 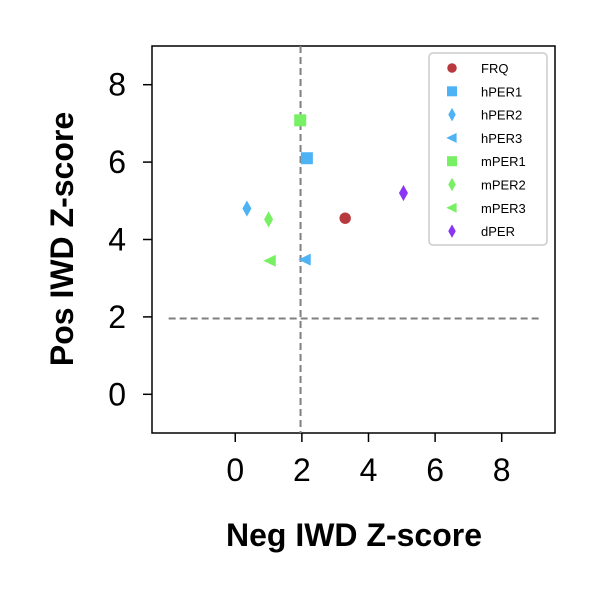 What do you see at coordinates (369, 470) in the screenshot?
I see `x-tick-label: 4` at bounding box center [369, 470].